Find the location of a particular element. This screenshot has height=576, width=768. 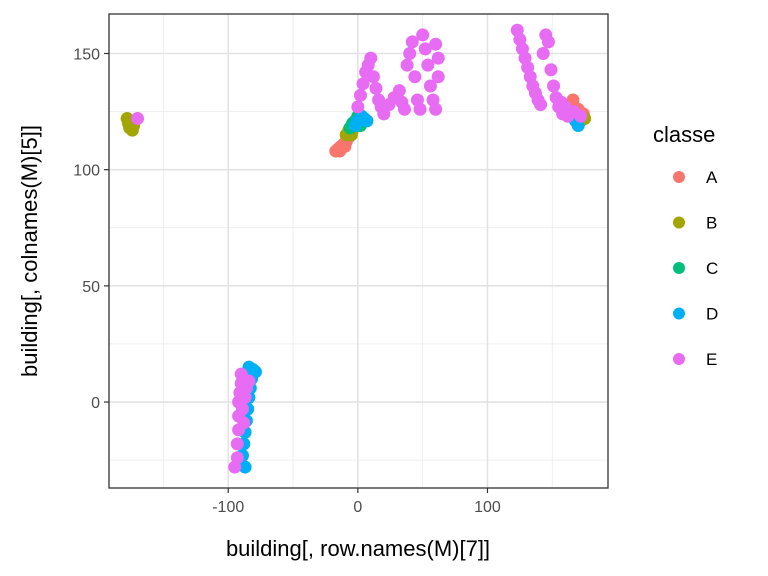

legend-key-d is located at coordinates (679, 313).